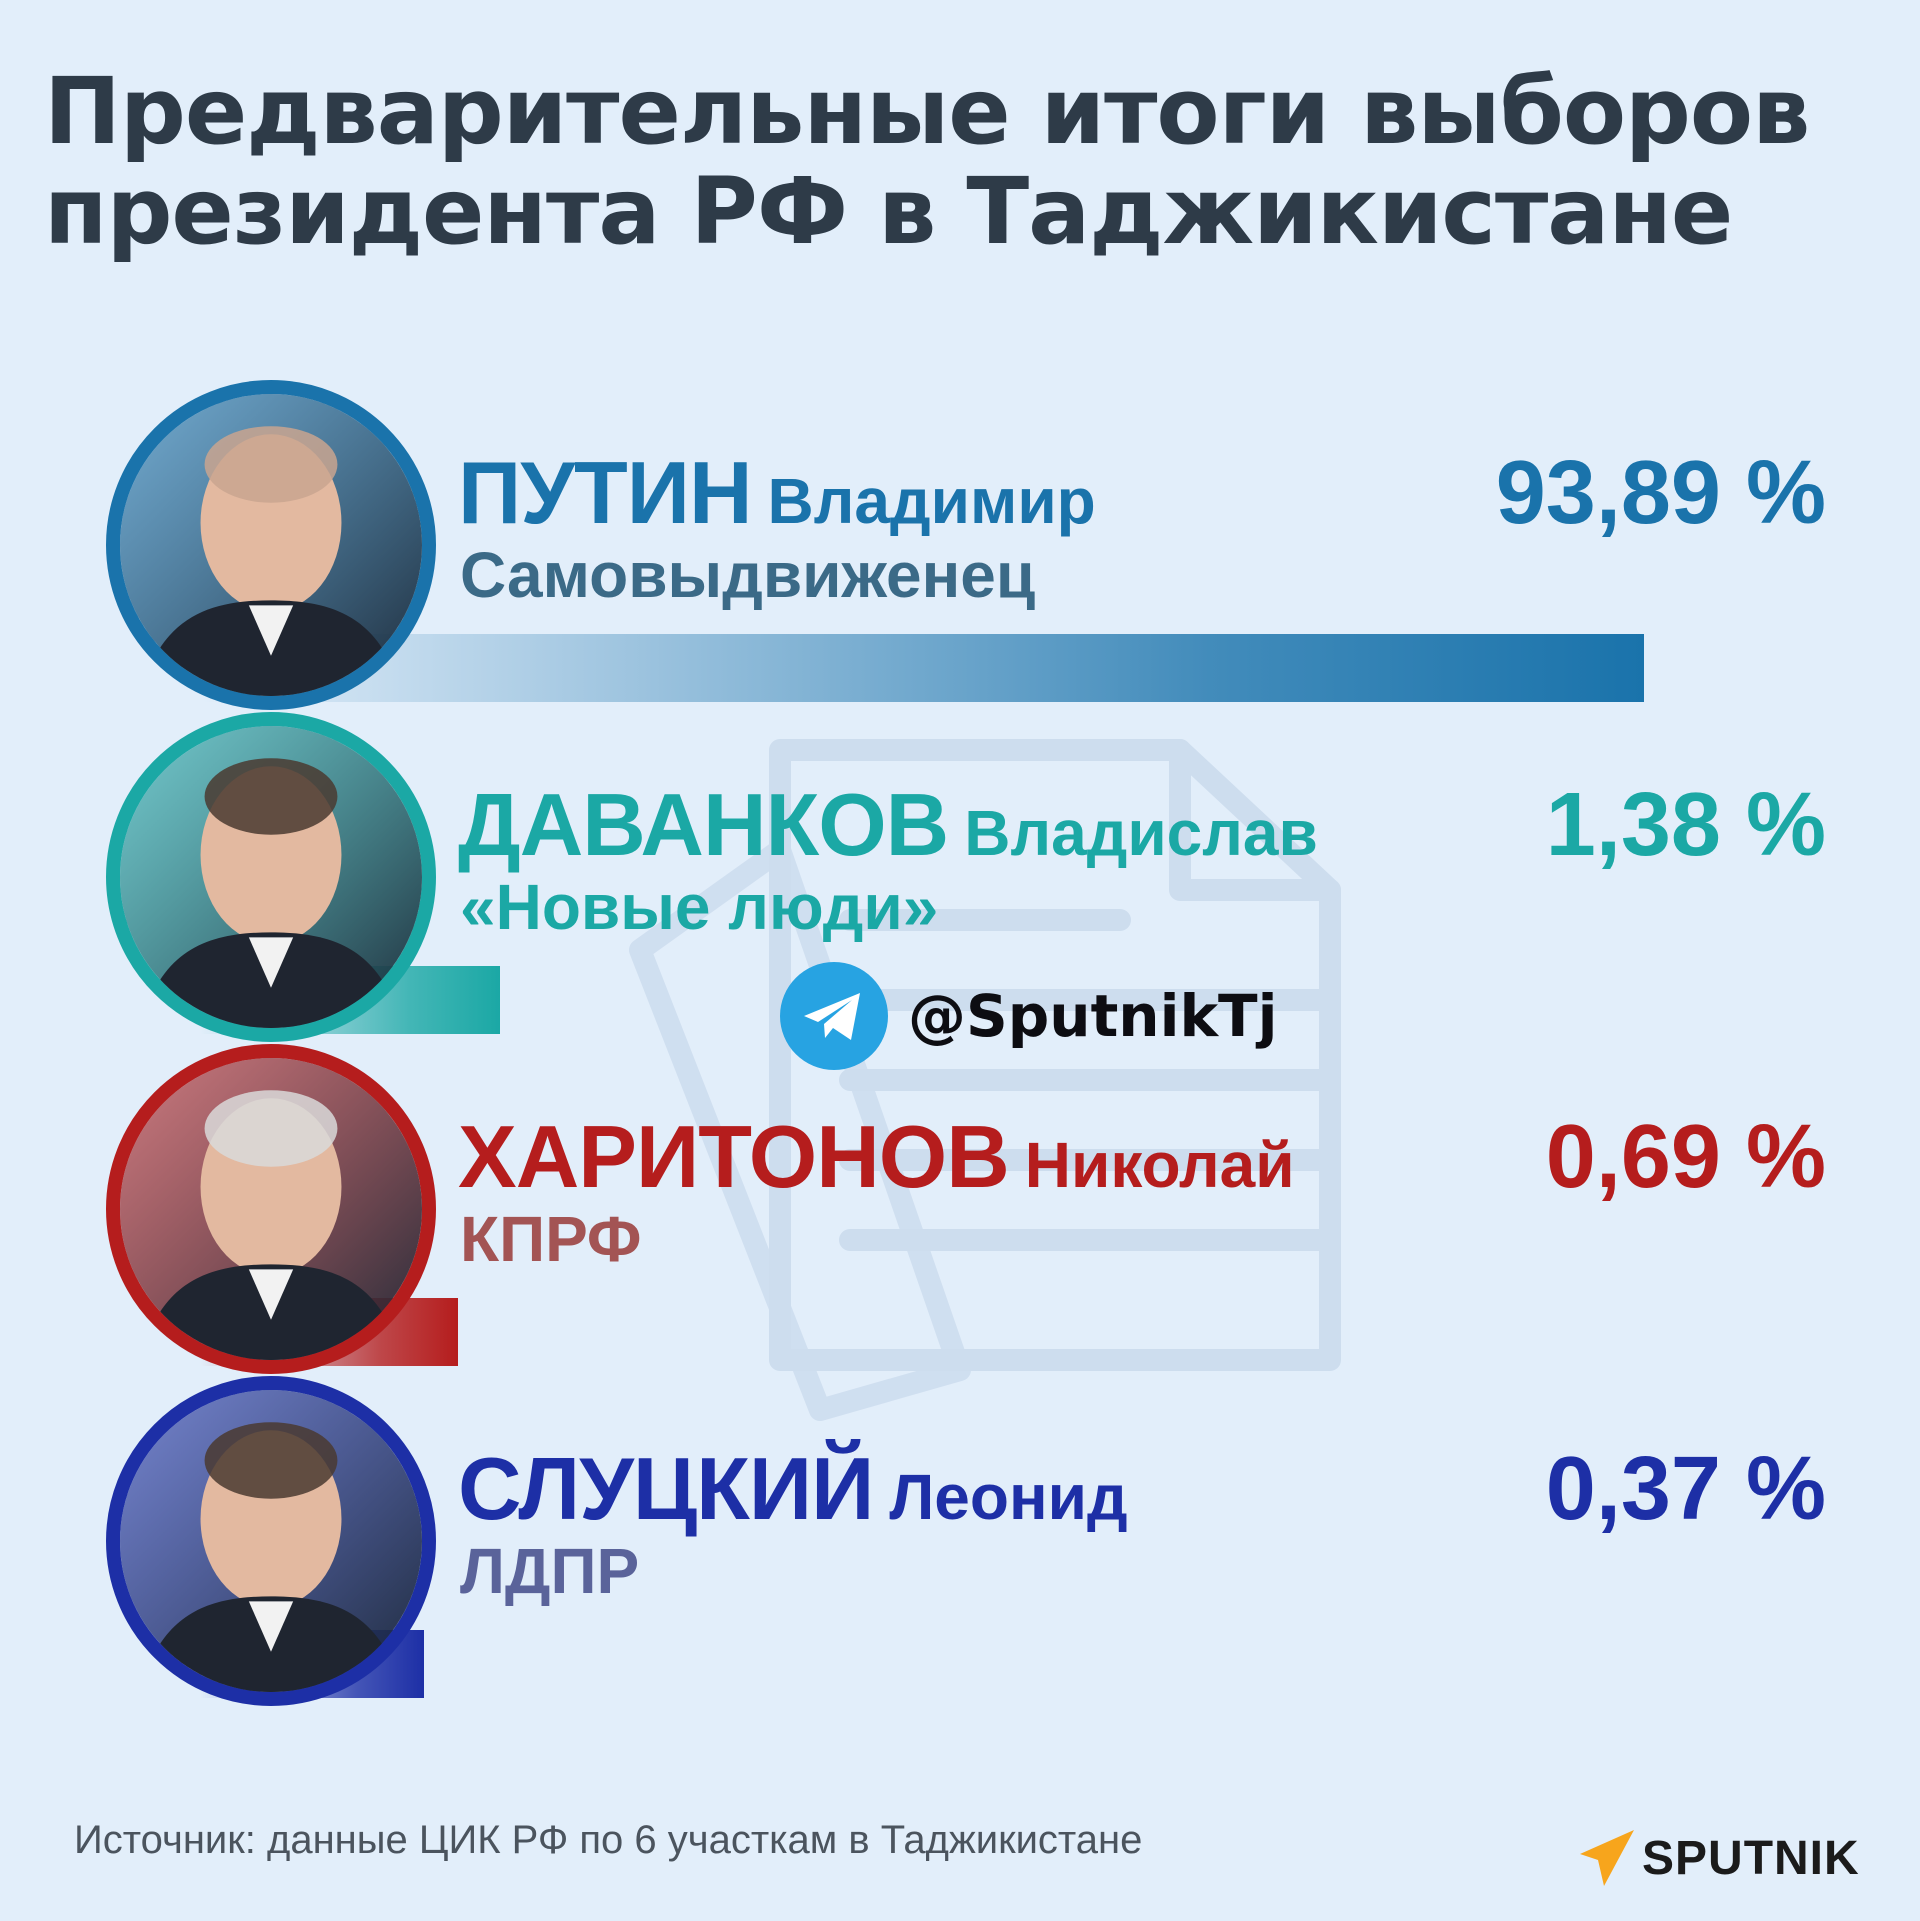 The image size is (1920, 1921). I want to click on data-label: 93,89 %, so click(1660, 493).